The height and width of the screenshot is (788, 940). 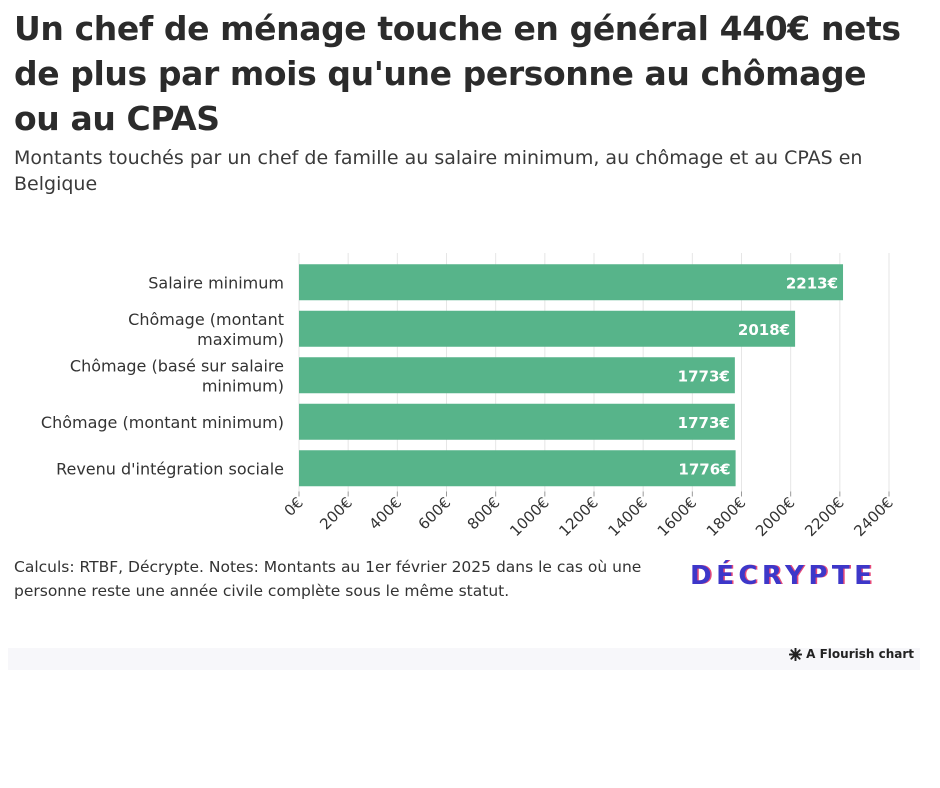 I want to click on x-tick-label: 1600€, so click(x=677, y=517).